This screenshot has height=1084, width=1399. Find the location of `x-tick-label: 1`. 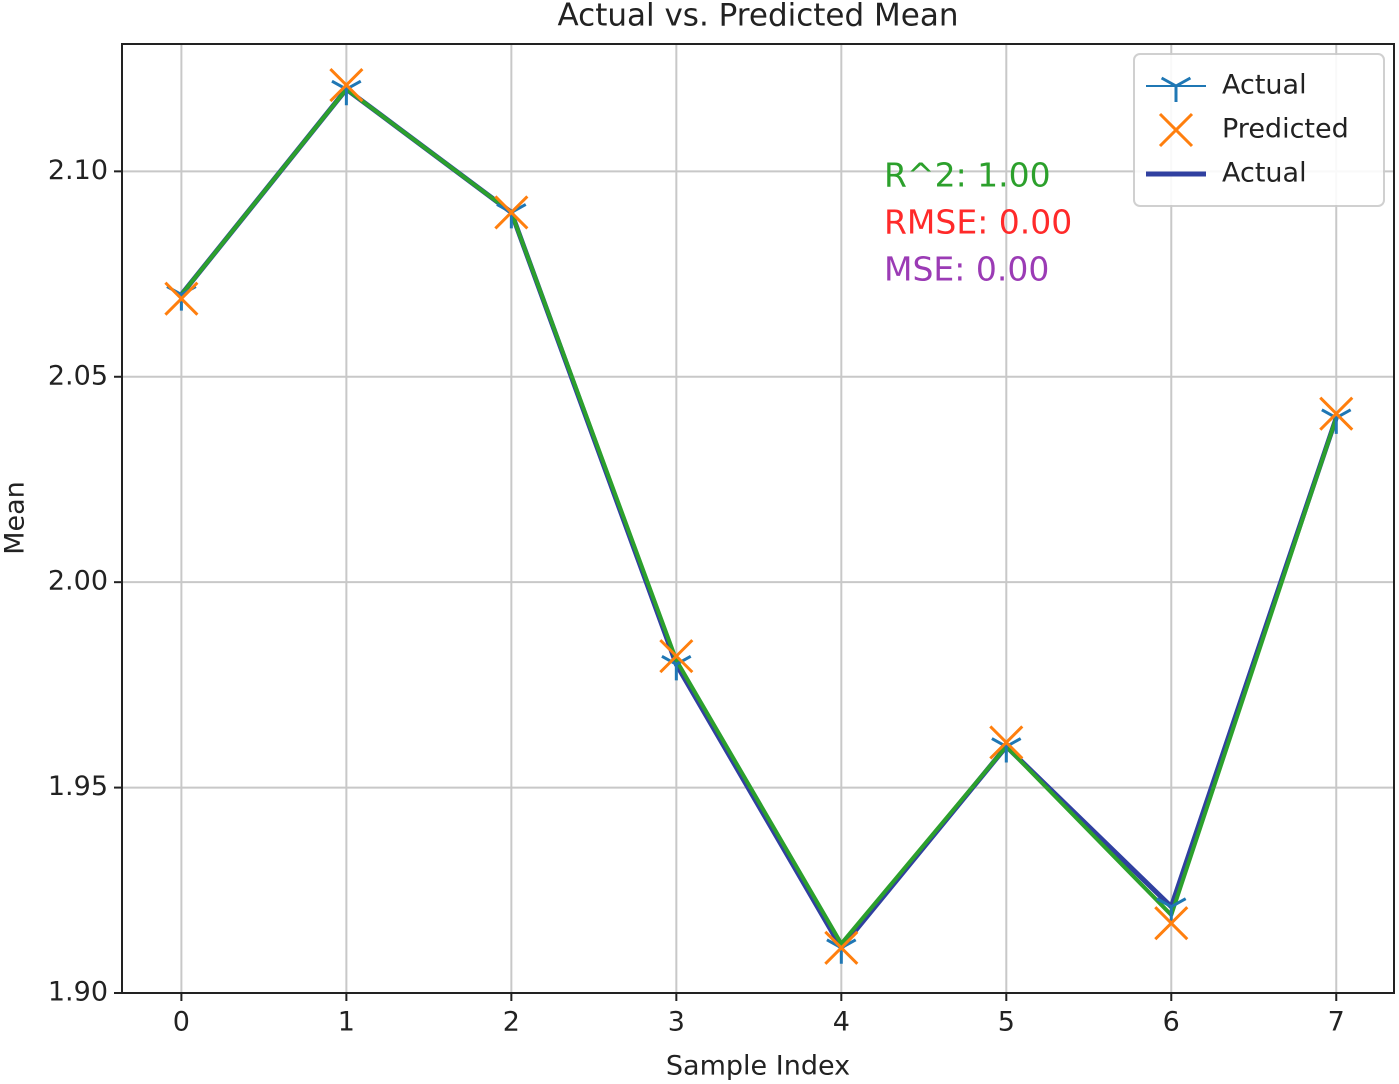

x-tick-label: 1 is located at coordinates (346, 1022).